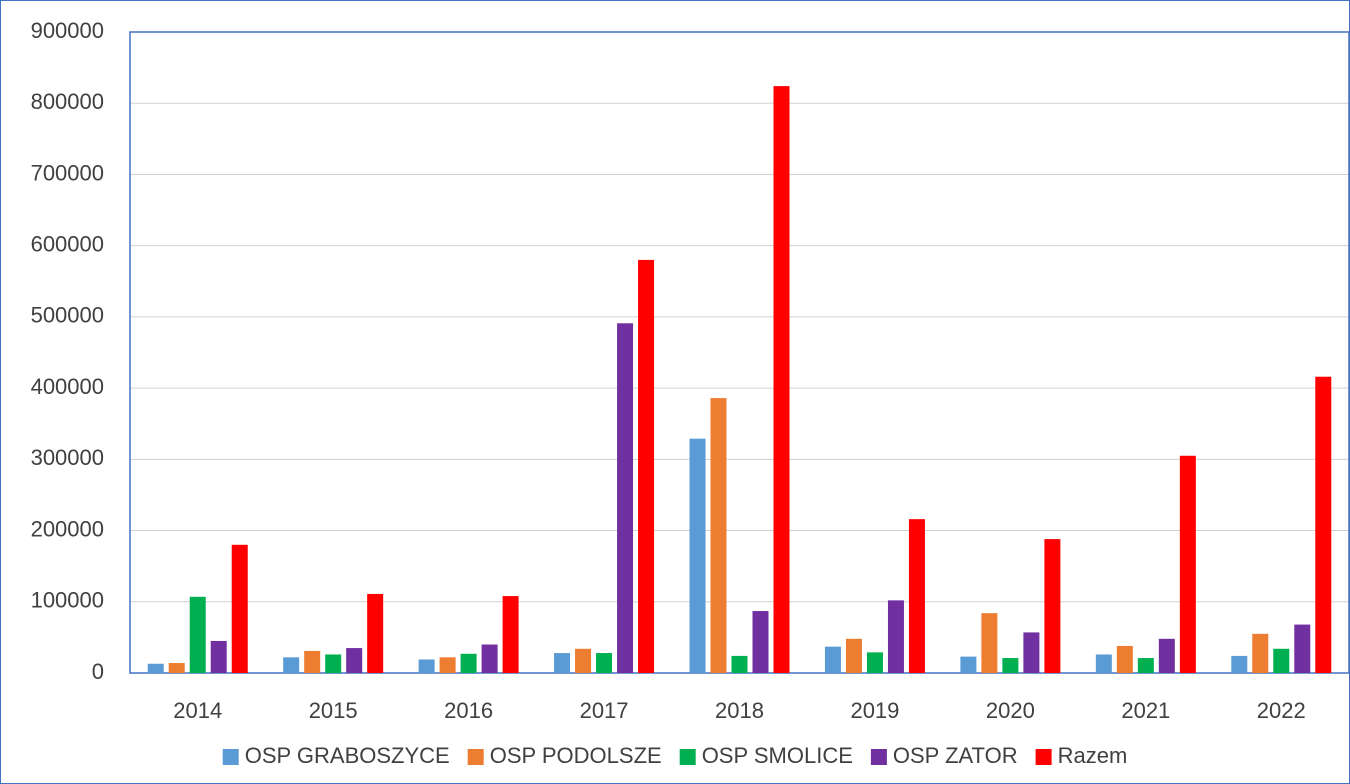  What do you see at coordinates (1010, 710) in the screenshot?
I see `x-tick-label: 2020` at bounding box center [1010, 710].